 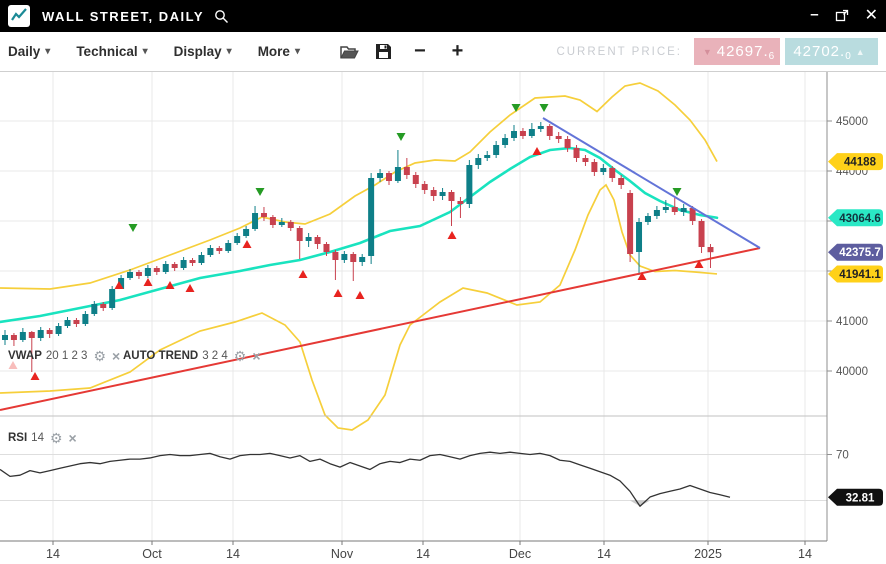 What do you see at coordinates (116, 356) in the screenshot?
I see `vwap-remove-icon: ×` at bounding box center [116, 356].